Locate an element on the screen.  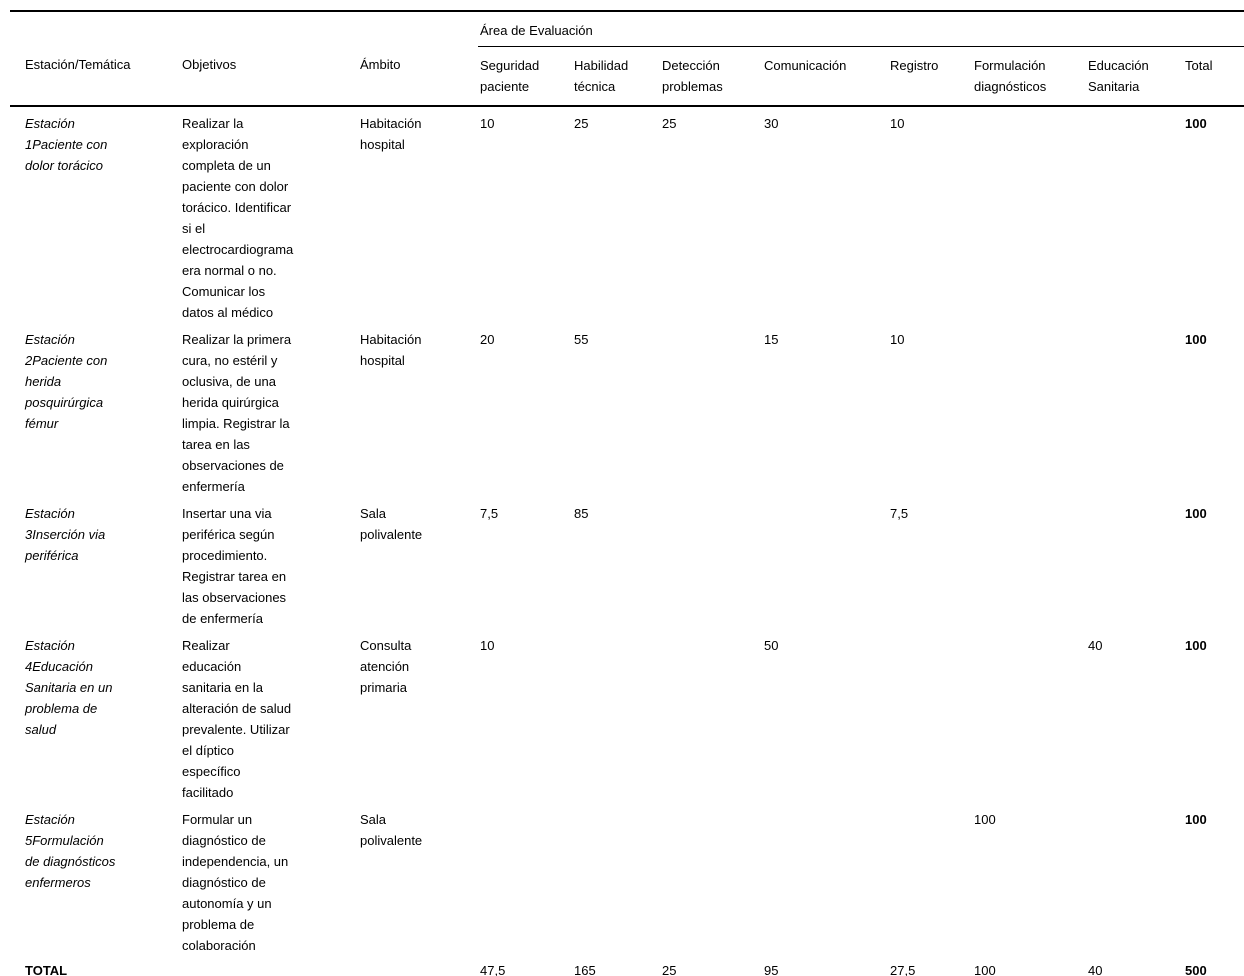
column-total-cell: 25 is located at coordinates (669, 969).